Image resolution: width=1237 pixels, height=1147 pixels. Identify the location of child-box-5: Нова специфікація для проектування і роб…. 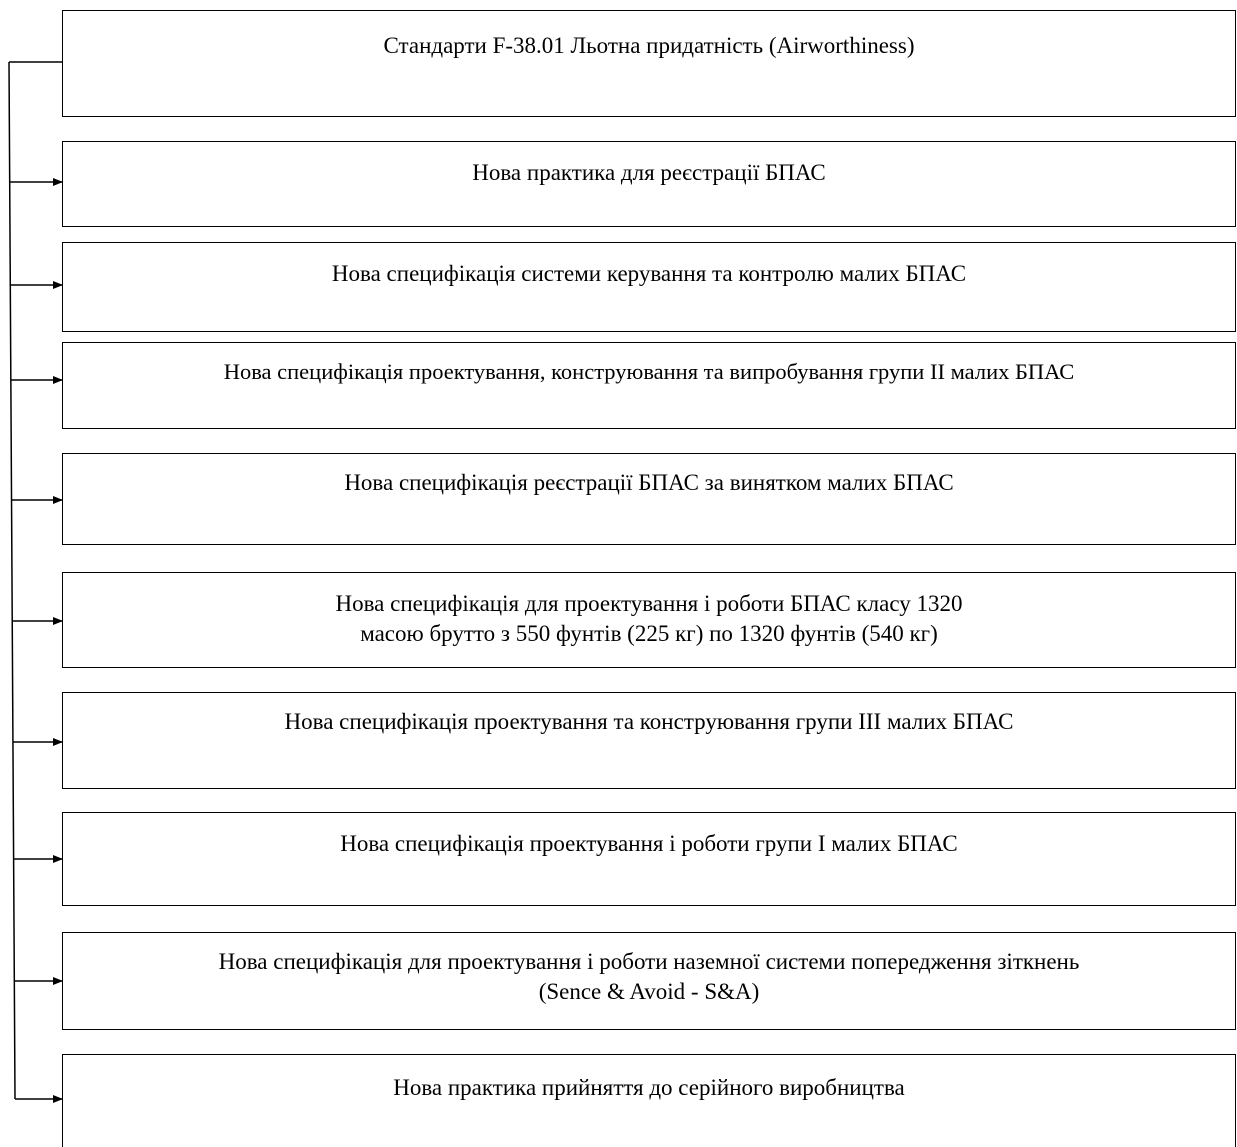
(649, 620).